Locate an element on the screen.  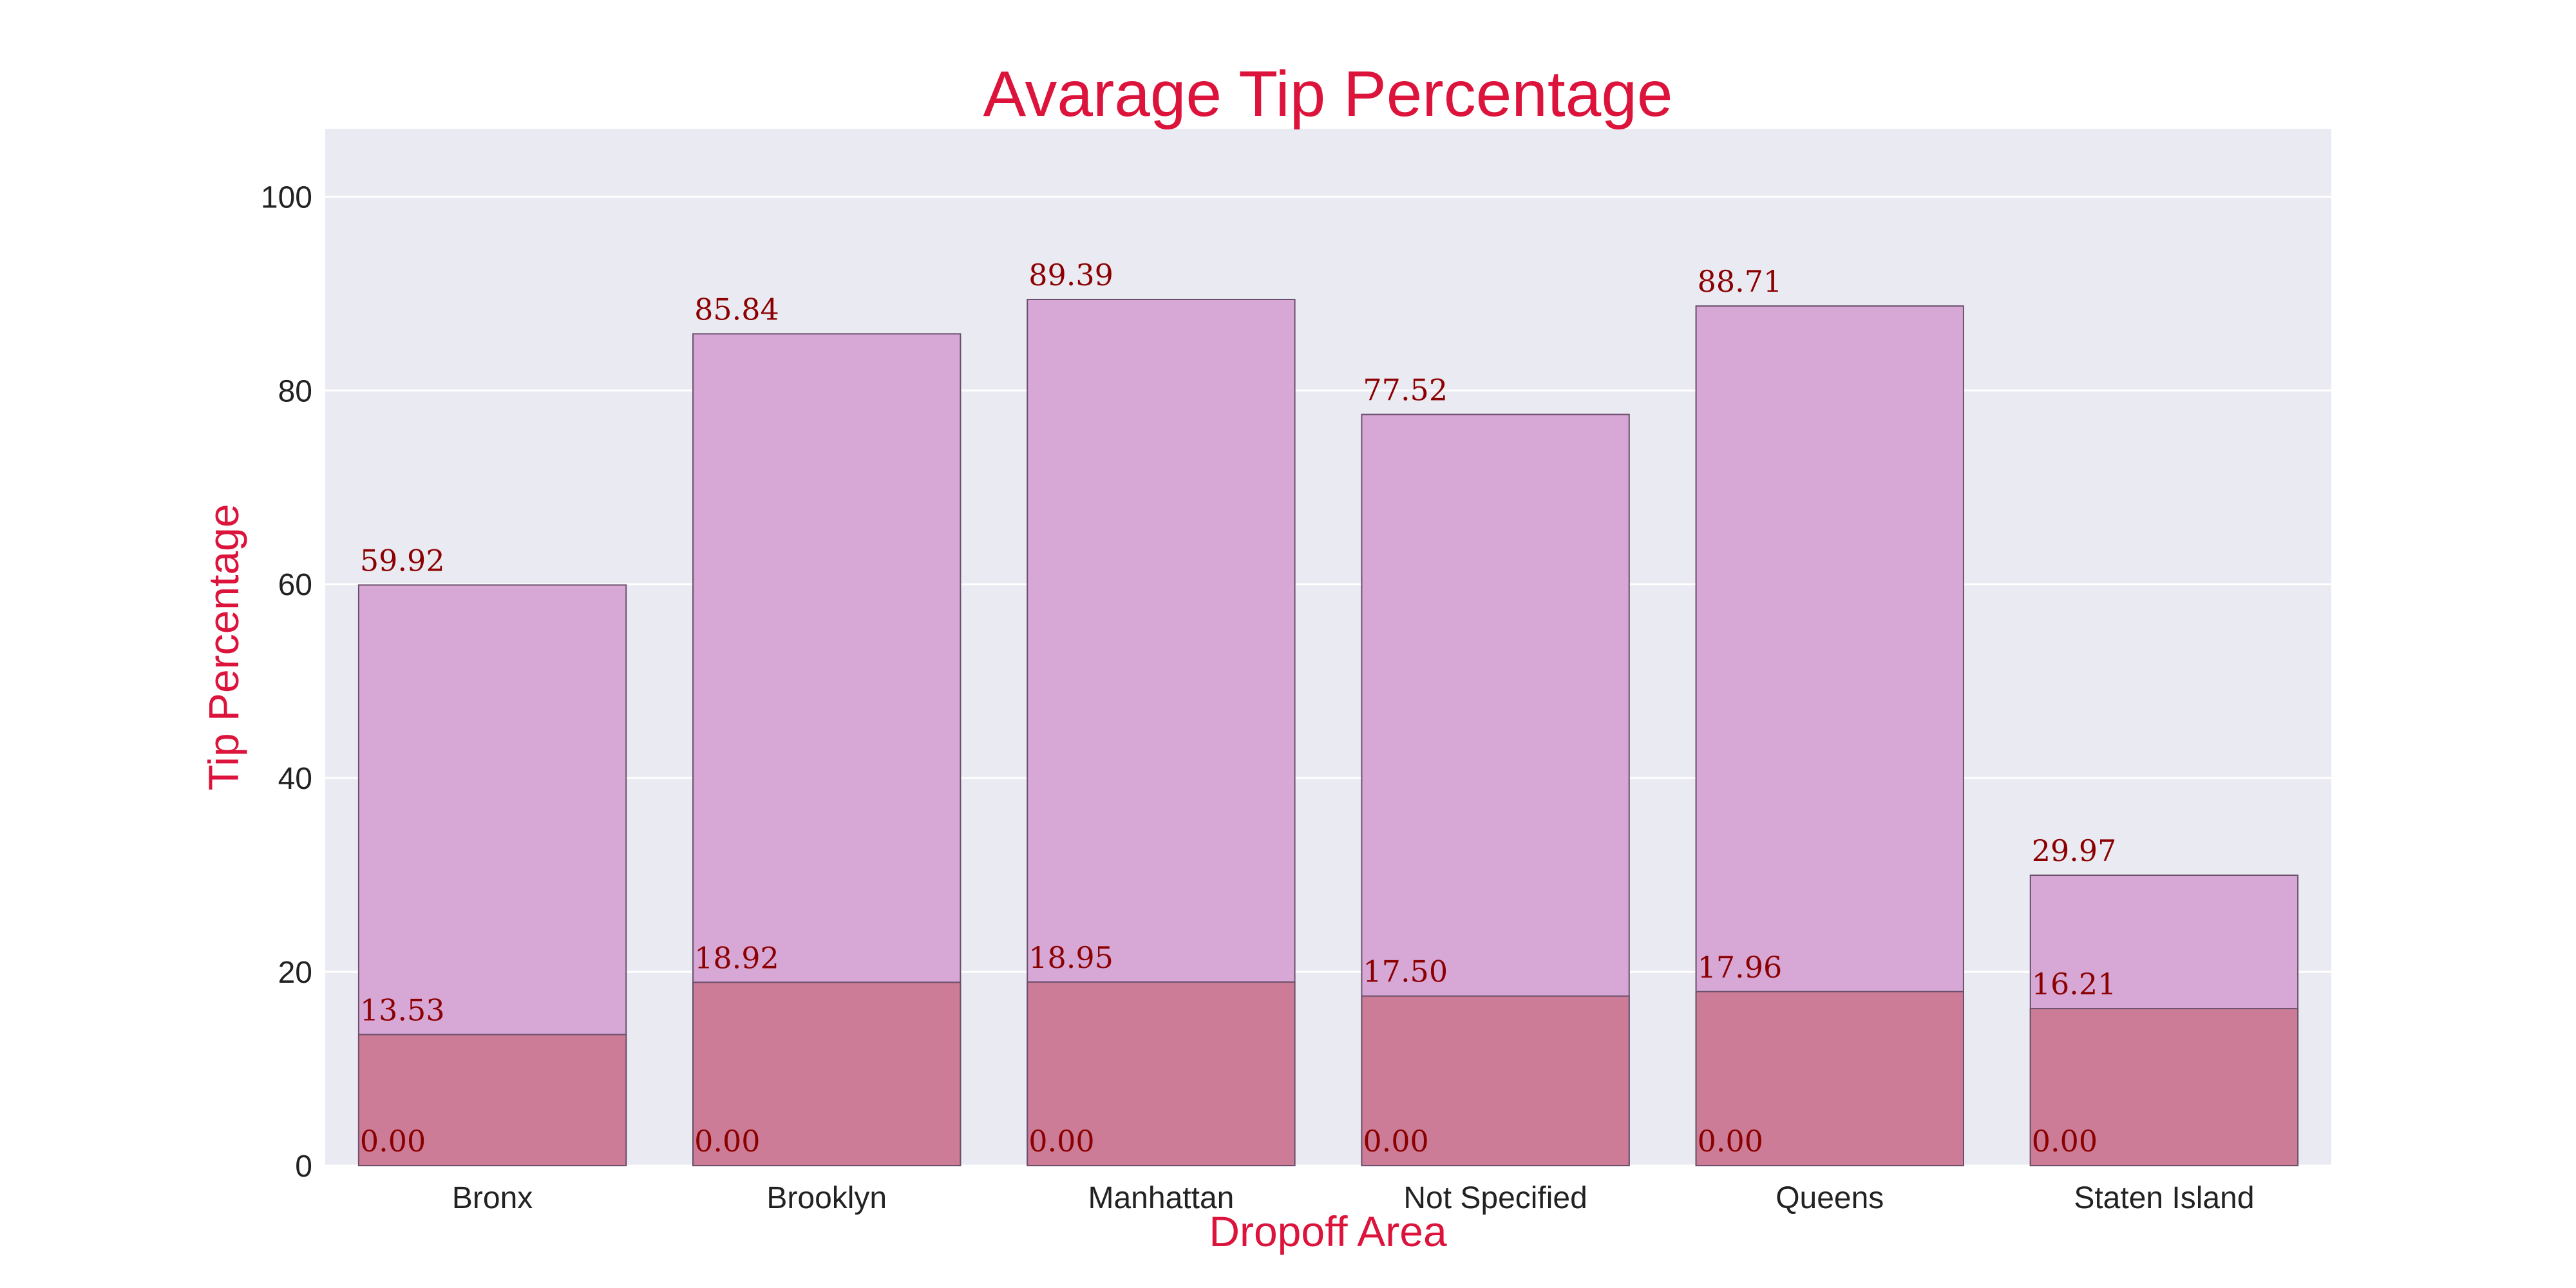
bar-value-label: 77.52 is located at coordinates (1405, 390).